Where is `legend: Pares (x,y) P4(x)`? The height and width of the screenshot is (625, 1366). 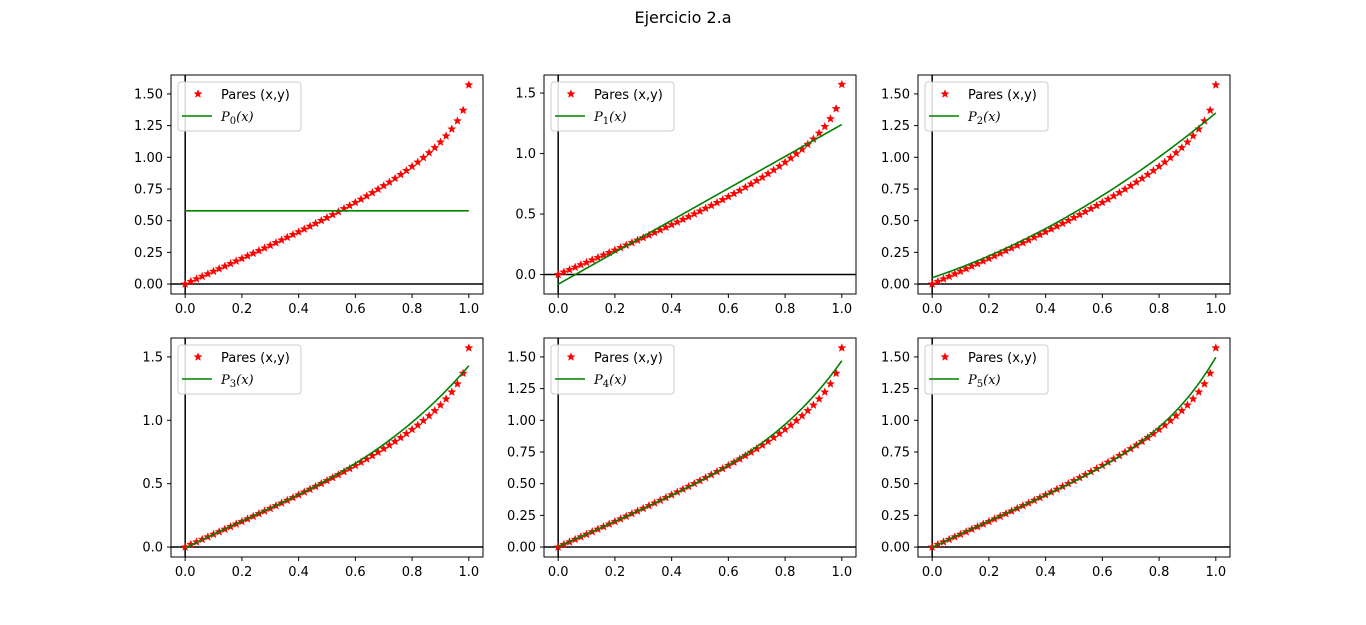
legend: Pares (x,y) P4(x) is located at coordinates (612, 369).